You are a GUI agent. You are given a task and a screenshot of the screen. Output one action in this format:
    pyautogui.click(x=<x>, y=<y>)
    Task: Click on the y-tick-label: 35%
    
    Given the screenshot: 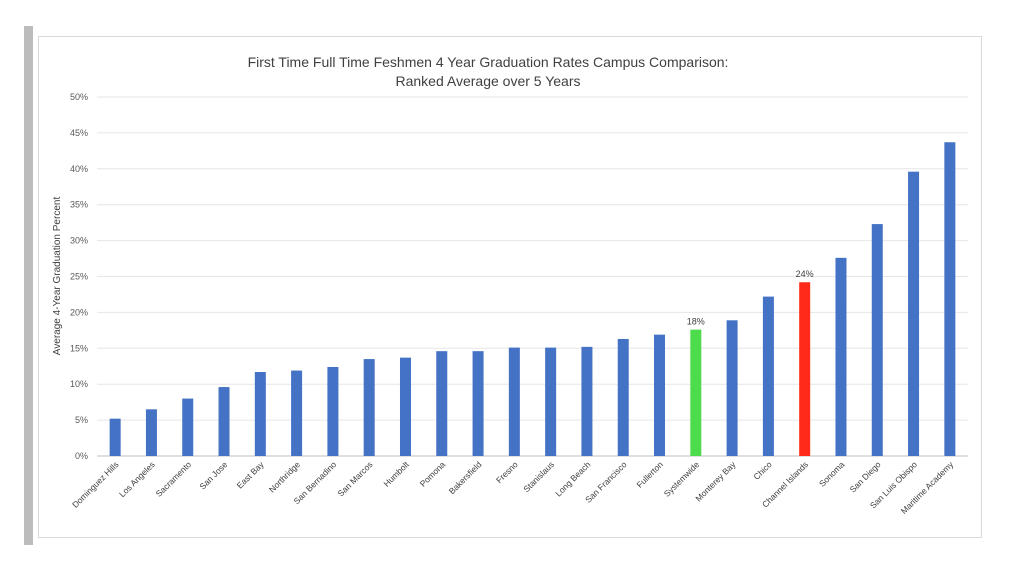 What is the action you would take?
    pyautogui.click(x=79, y=205)
    